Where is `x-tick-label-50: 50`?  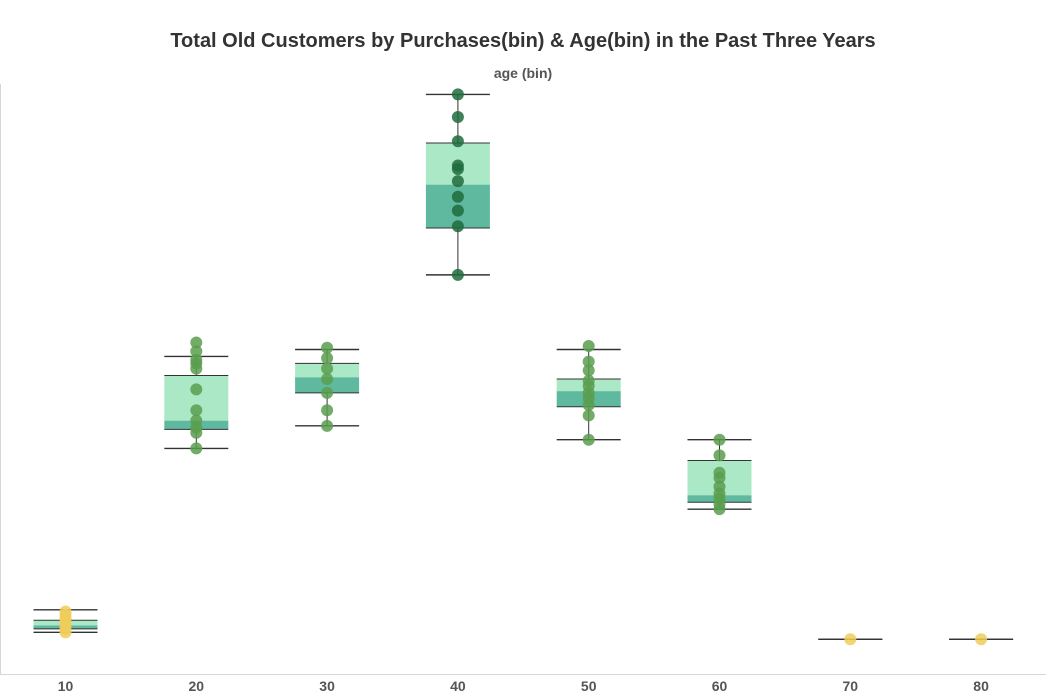
x-tick-label-50: 50 is located at coordinates (589, 686).